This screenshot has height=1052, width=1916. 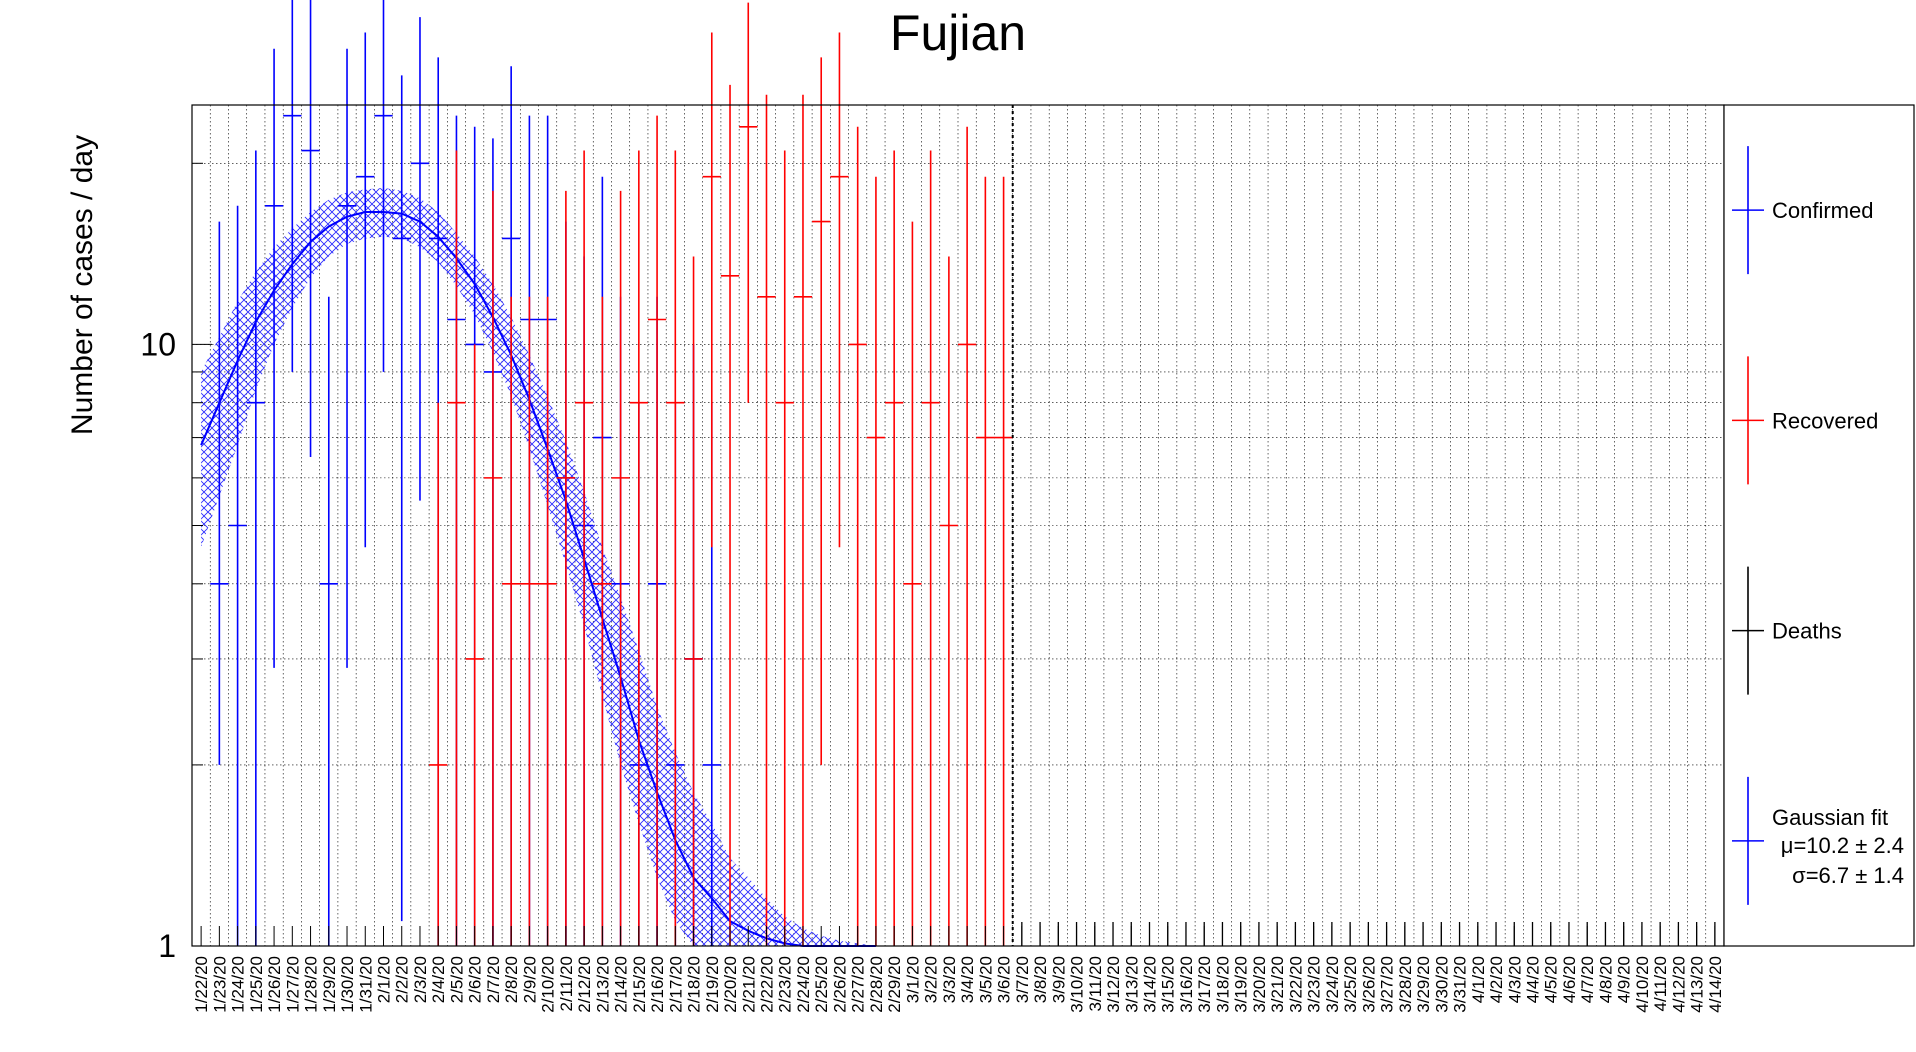 I want to click on x-tick-label: 4/13/20, so click(x=1697, y=984).